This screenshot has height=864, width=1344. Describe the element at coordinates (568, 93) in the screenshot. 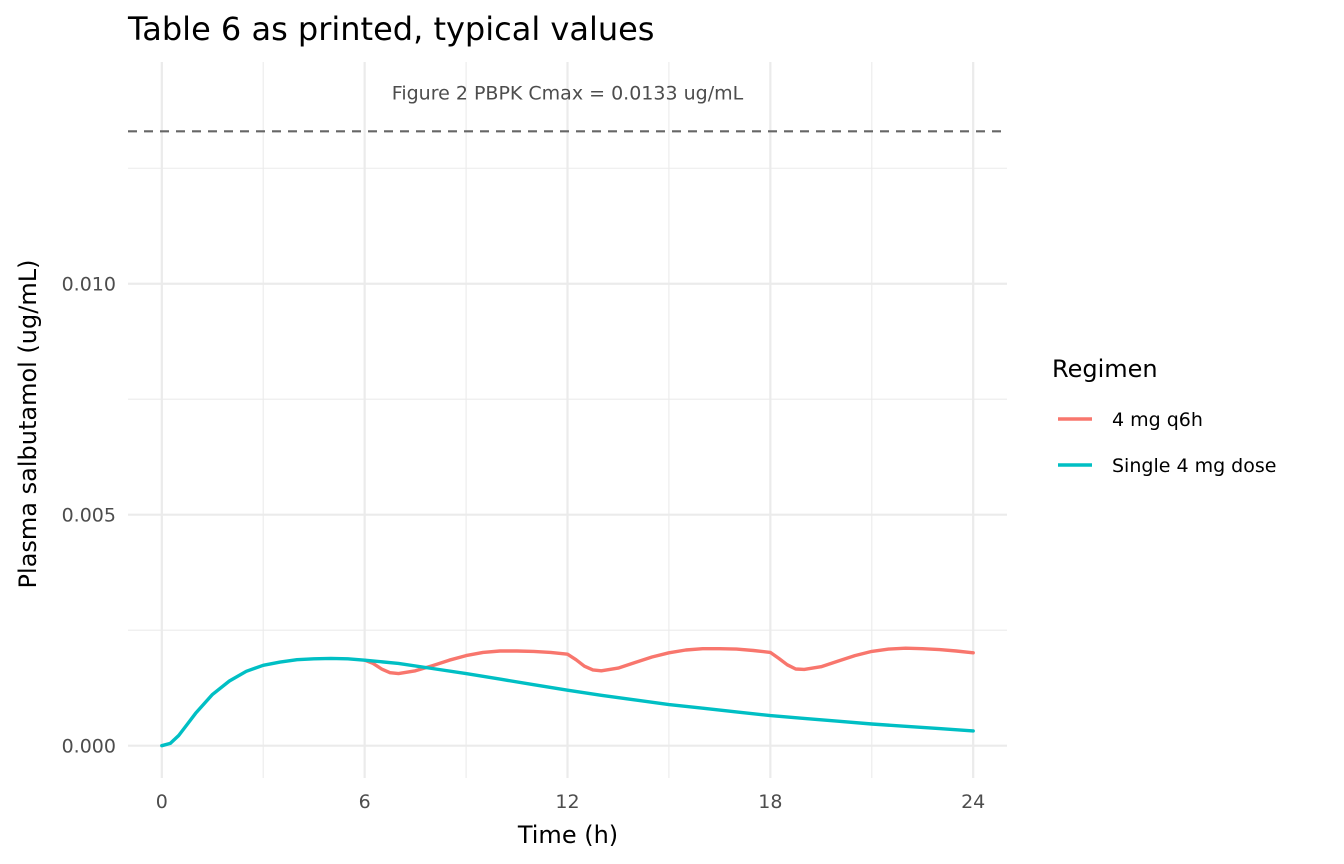

I see `reference-line-annotation: Figure 2 PBPK Cmax = 0.0133 ug/mL` at that location.